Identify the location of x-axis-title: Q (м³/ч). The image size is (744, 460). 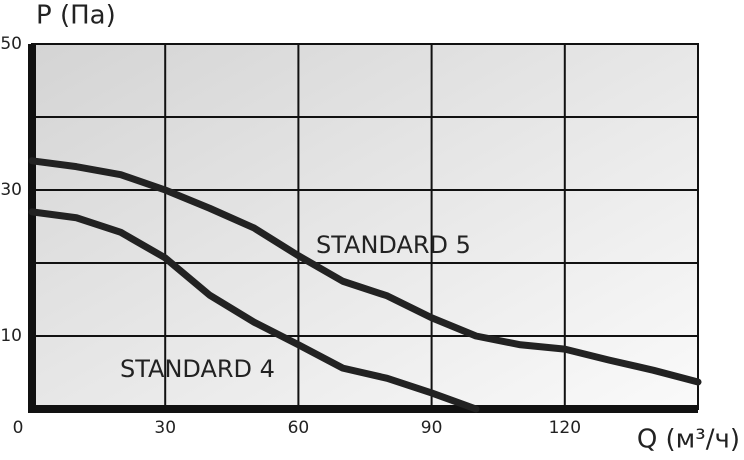
(688, 440).